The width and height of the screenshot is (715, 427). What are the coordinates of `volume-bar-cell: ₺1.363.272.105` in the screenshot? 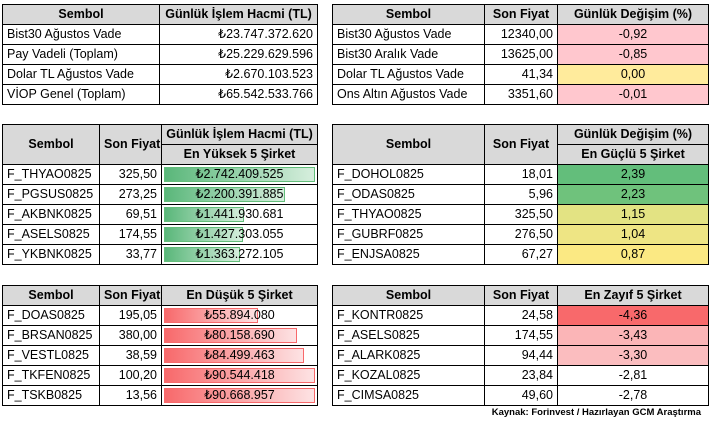 It's located at (239, 254).